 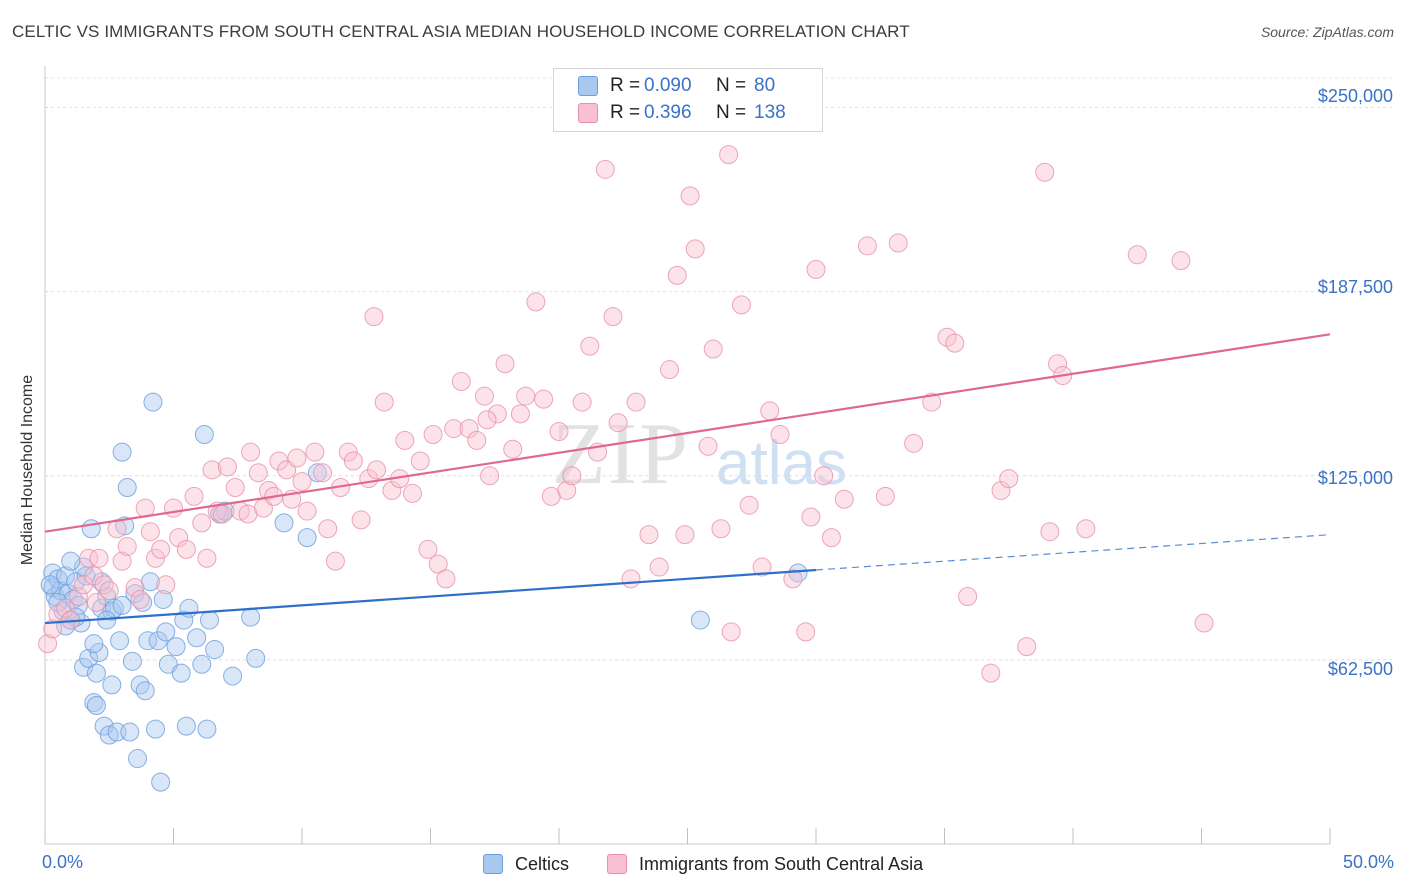 What do you see at coordinates (1360, 669) in the screenshot?
I see `y-tick-label-62500: $62,500` at bounding box center [1360, 669].